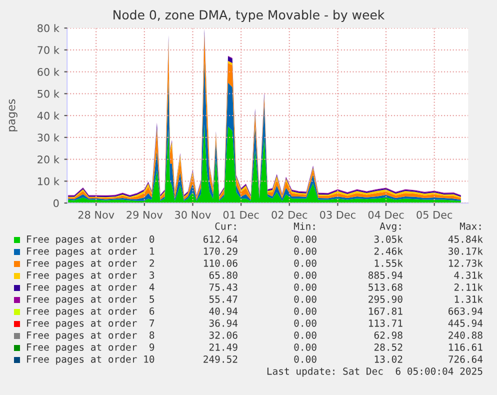  I want to click on text: 110.06, so click(221, 263).